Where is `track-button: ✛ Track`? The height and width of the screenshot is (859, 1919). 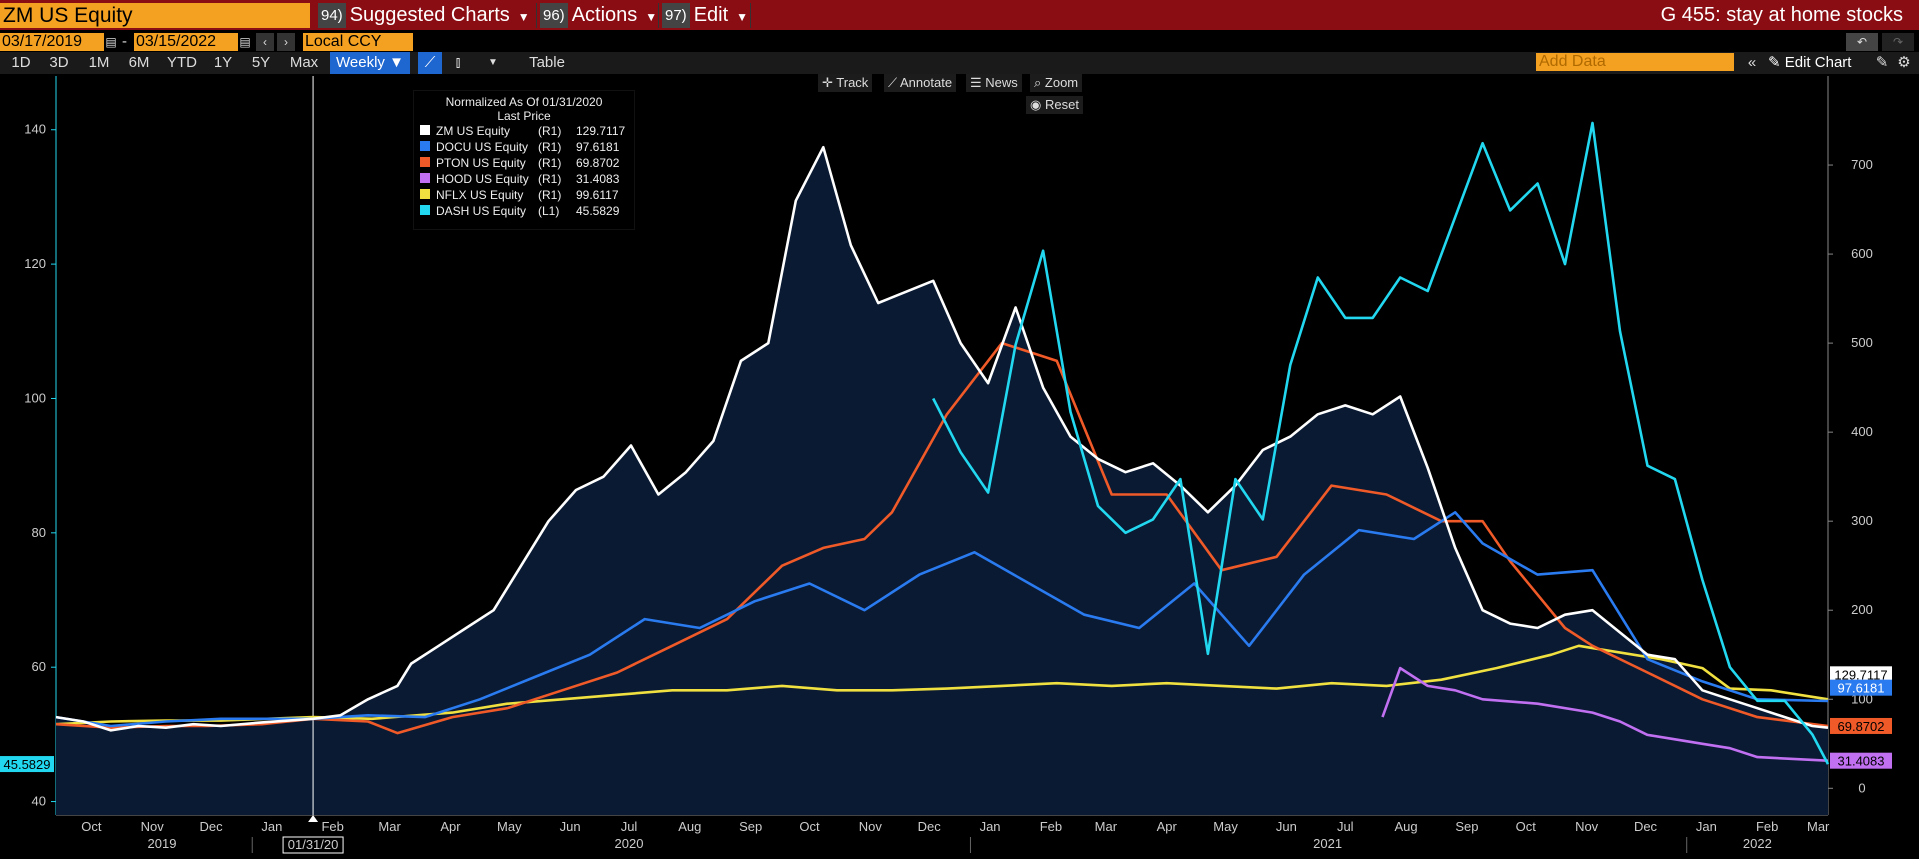 track-button: ✛ Track is located at coordinates (845, 83).